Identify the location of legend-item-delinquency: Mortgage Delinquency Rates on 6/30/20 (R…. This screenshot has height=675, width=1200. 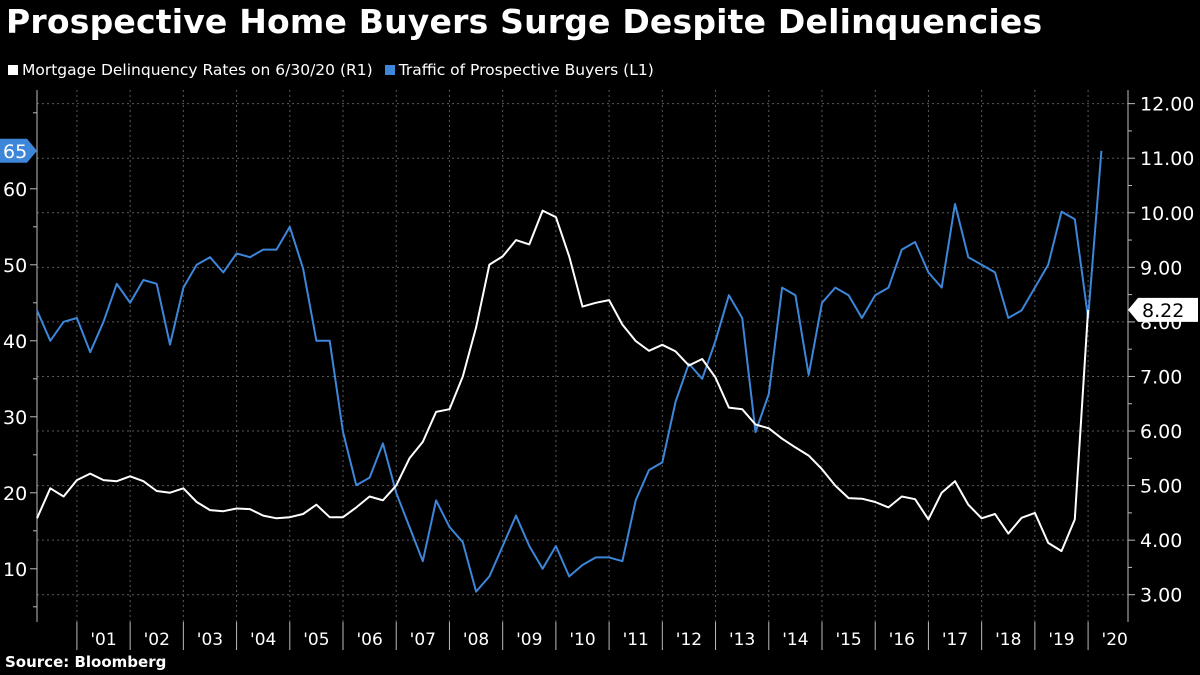
(190, 70).